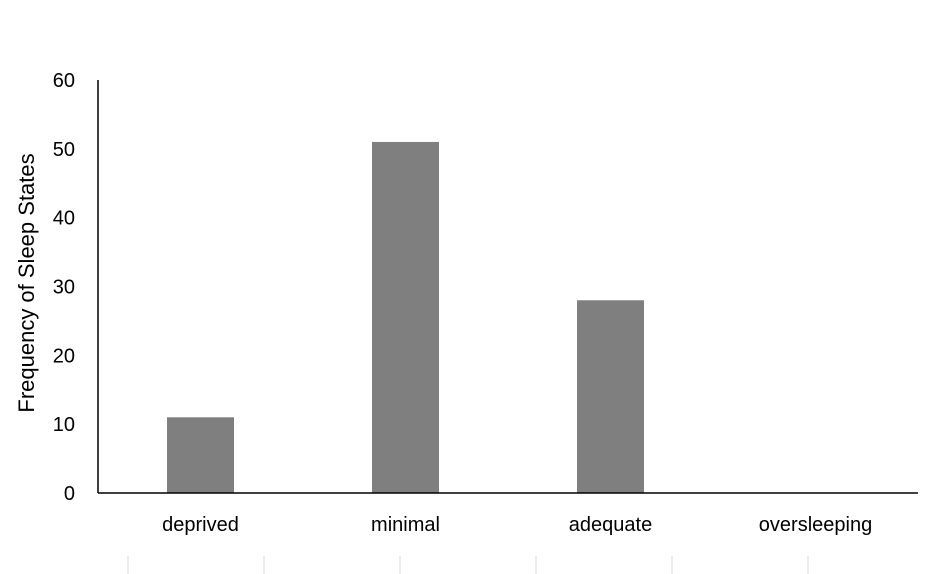  What do you see at coordinates (26, 282) in the screenshot?
I see `y-axis-title: Frequency of Sleep States` at bounding box center [26, 282].